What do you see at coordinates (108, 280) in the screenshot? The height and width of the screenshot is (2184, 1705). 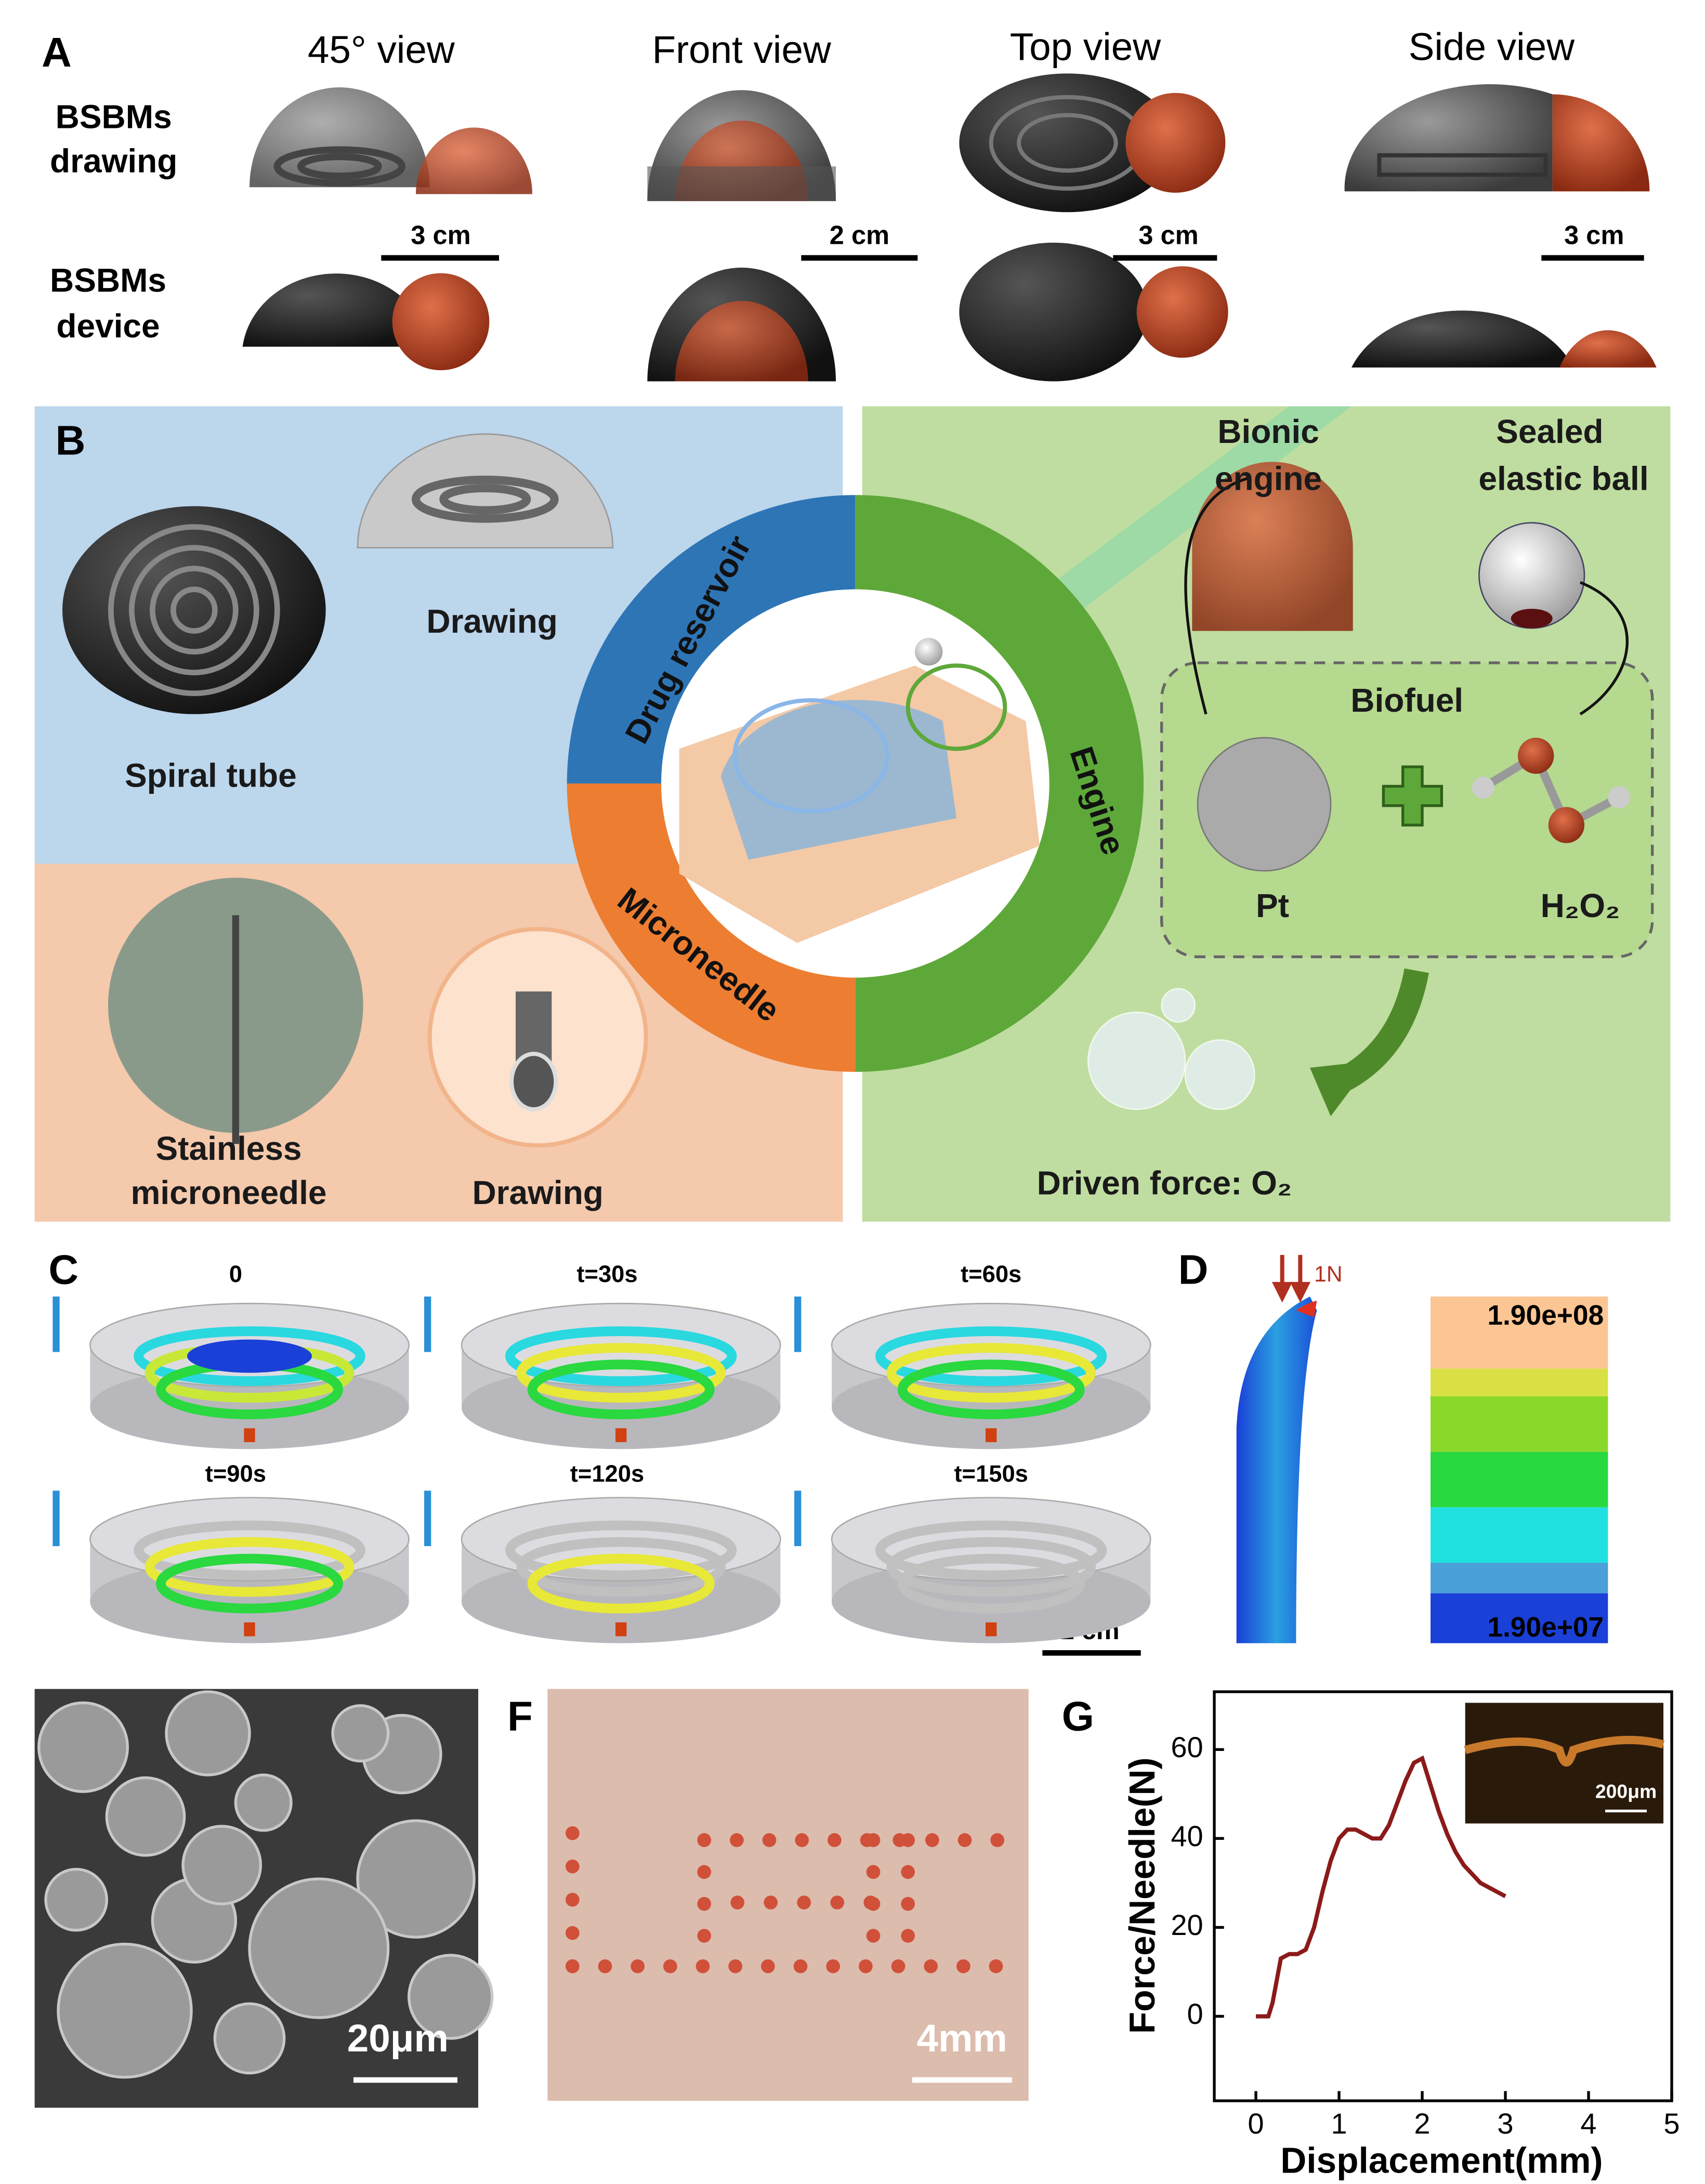 I see `row-label: BSBMs` at bounding box center [108, 280].